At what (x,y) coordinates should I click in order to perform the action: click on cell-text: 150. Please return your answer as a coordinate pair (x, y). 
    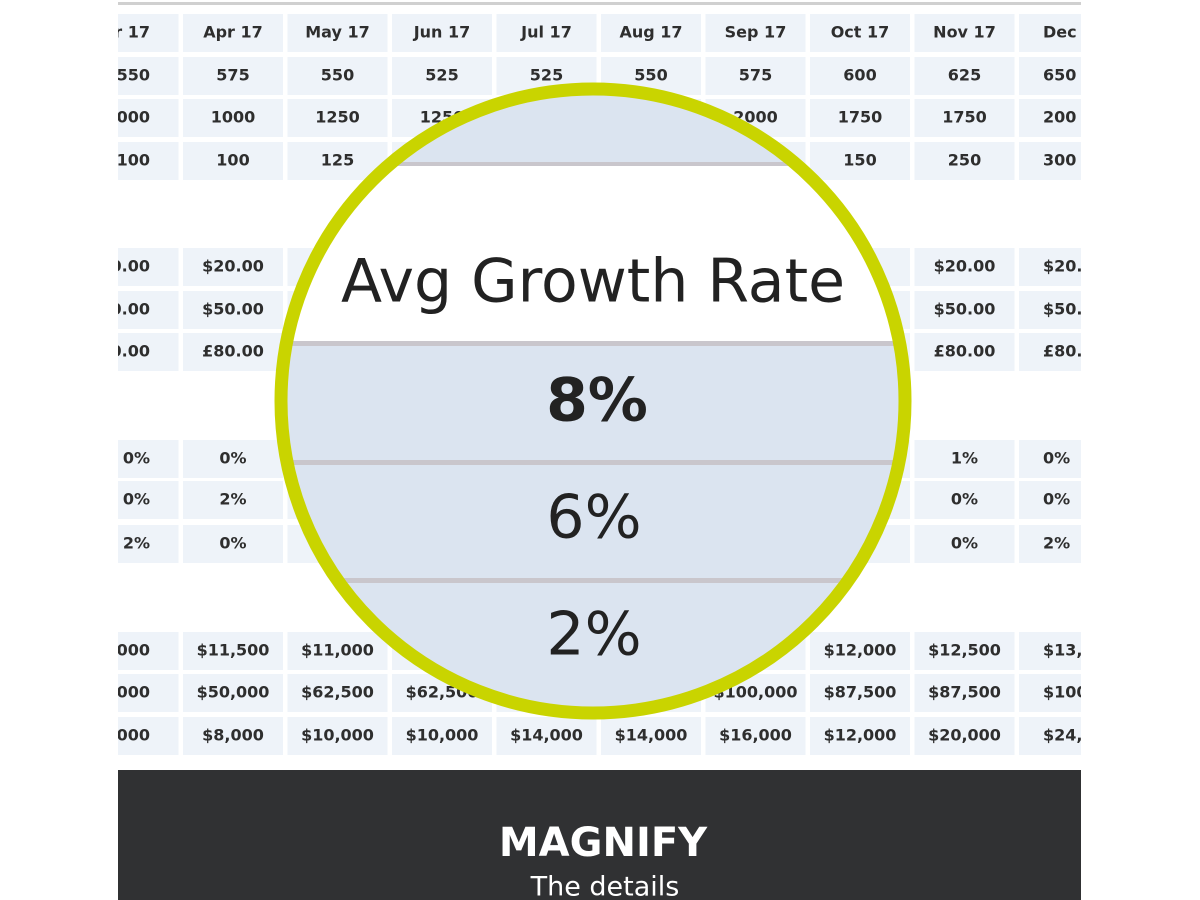
    Looking at the image, I should click on (859, 160).